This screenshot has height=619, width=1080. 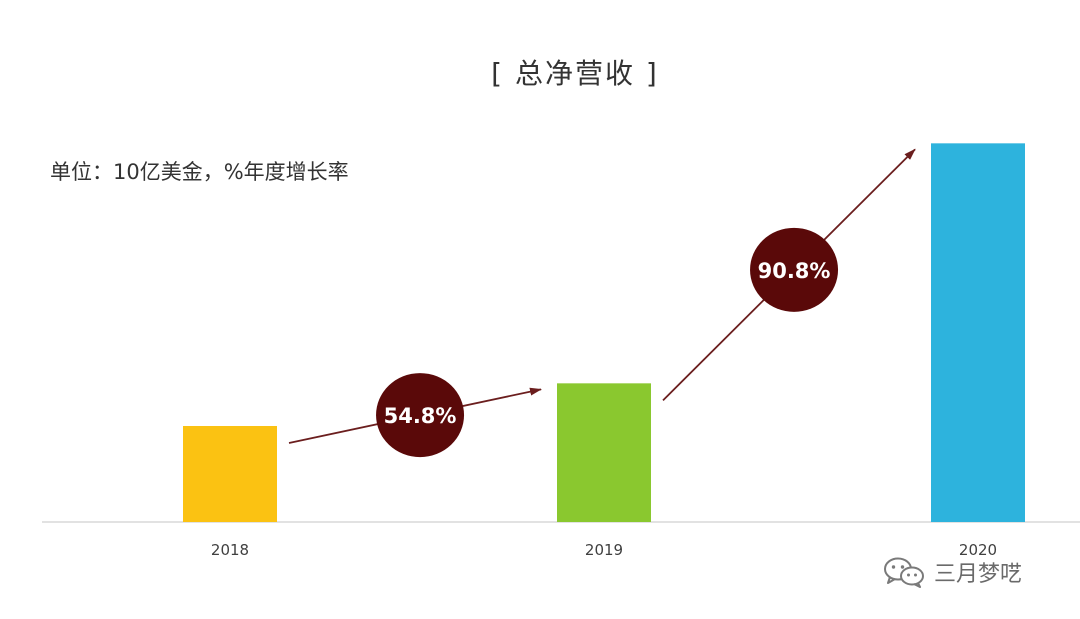 What do you see at coordinates (978, 550) in the screenshot?
I see `x-tick-label-2020: 2020` at bounding box center [978, 550].